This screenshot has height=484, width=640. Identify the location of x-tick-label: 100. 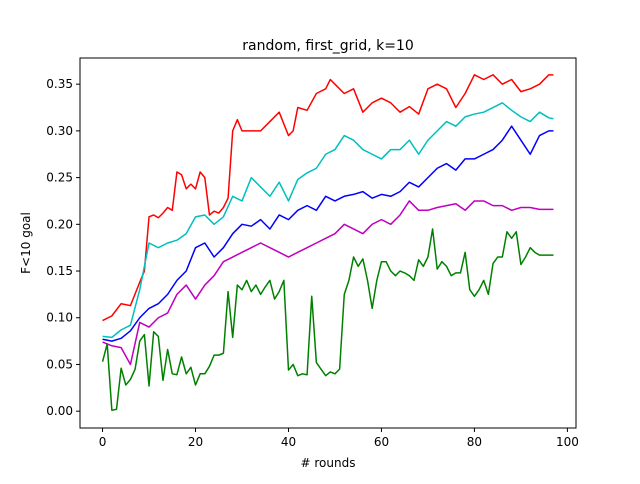
(567, 442).